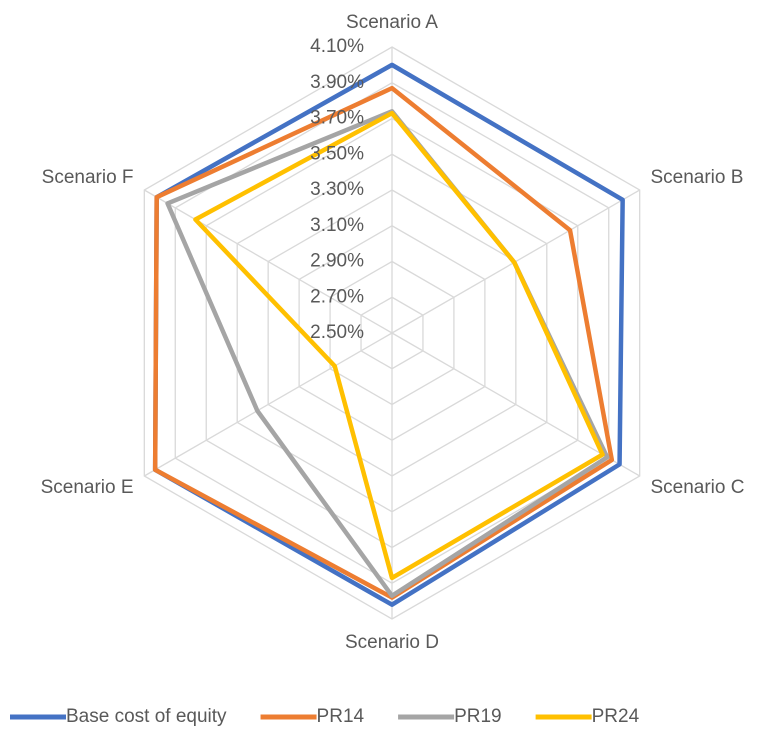  Describe the element at coordinates (88, 177) in the screenshot. I see `category-label: Scenario F` at that location.